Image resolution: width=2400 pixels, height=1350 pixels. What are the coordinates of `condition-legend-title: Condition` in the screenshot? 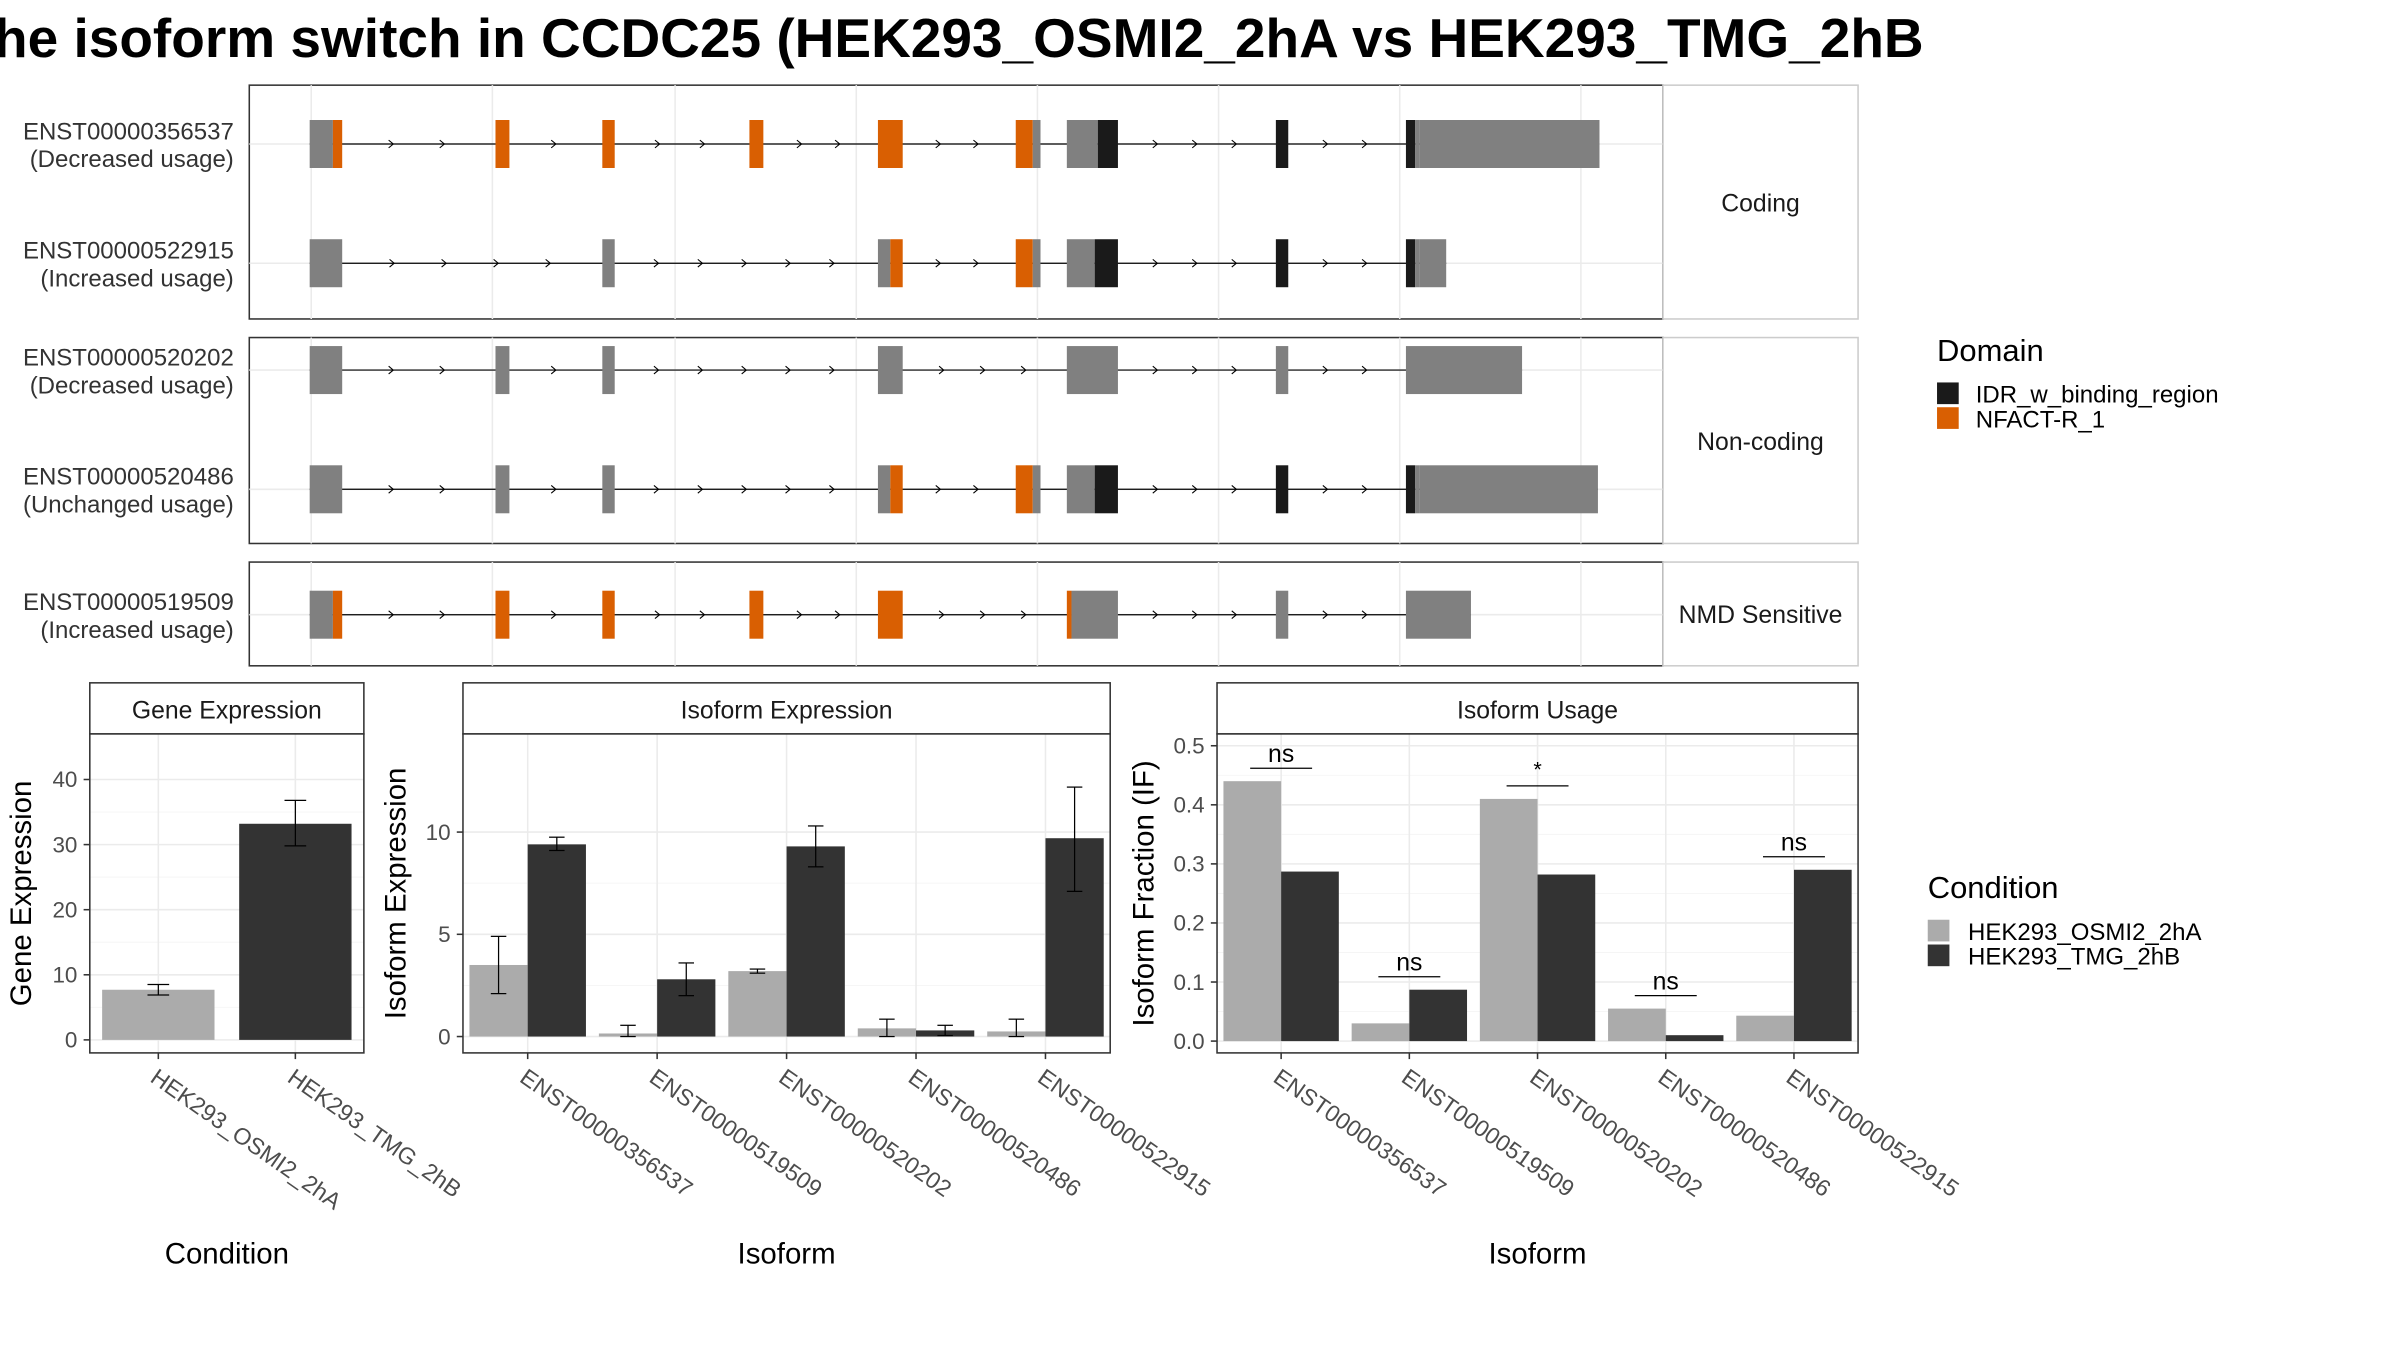 It's located at (1993, 887).